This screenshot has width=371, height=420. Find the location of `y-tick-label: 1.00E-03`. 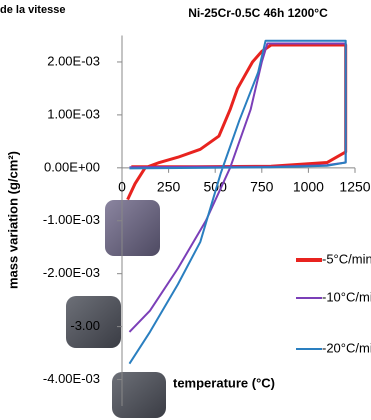

y-tick-label: 1.00E-03 is located at coordinates (73, 113).